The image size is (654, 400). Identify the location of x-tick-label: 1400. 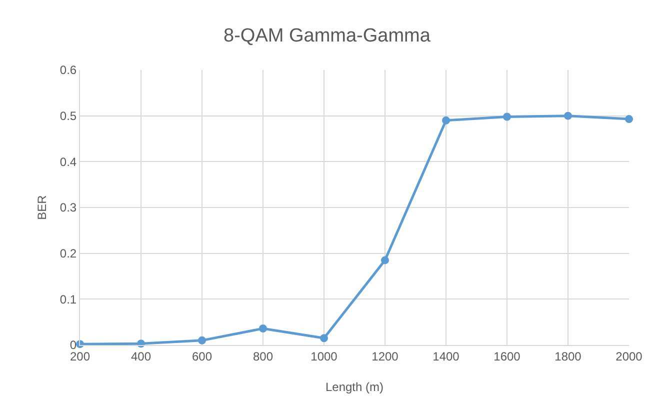
(446, 356).